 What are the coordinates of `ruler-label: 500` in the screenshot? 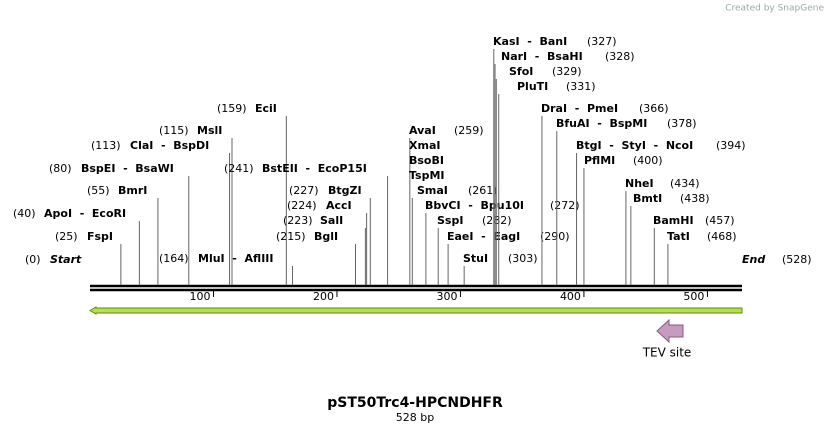 It's located at (693, 296).